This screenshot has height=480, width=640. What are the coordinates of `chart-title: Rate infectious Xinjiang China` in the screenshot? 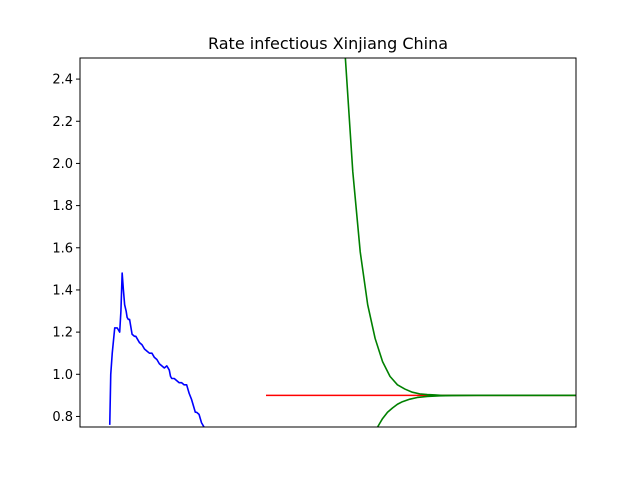 It's located at (328, 43).